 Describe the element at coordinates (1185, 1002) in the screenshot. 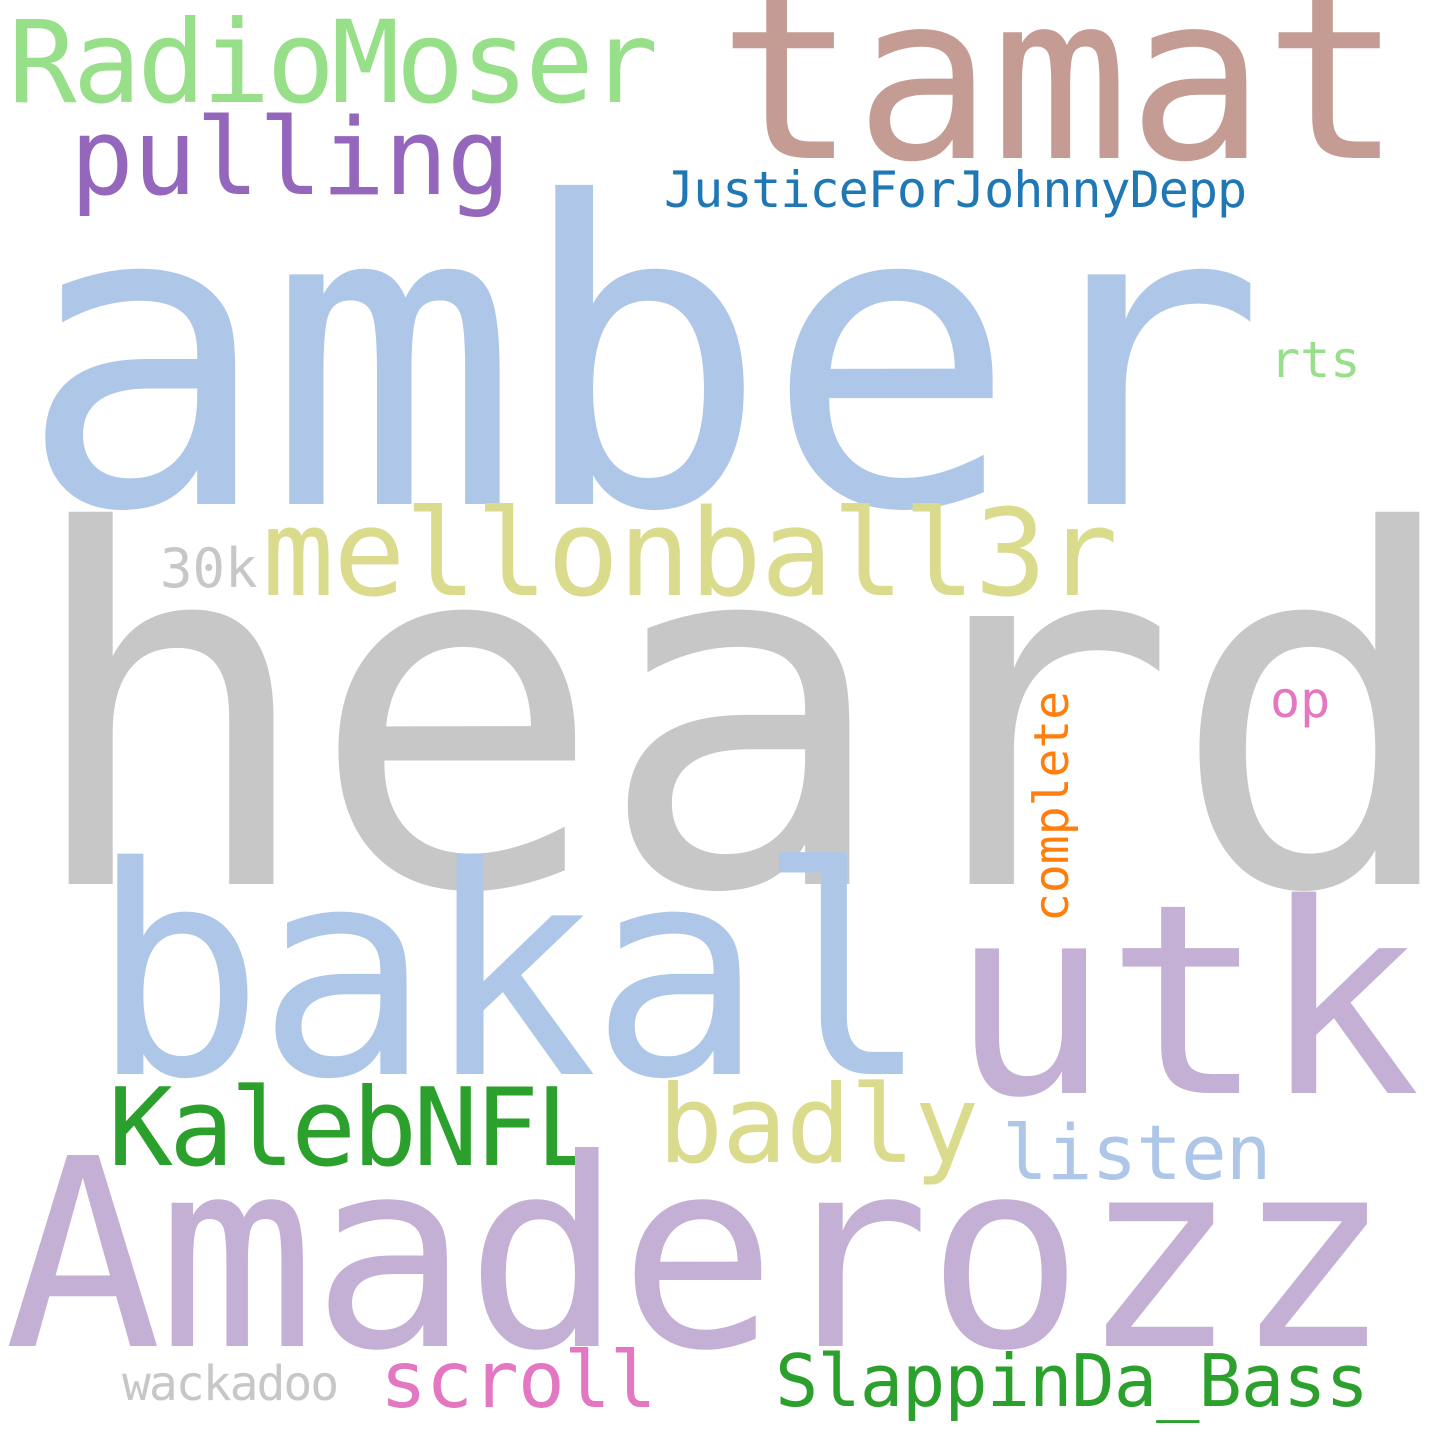

I see `word-utk: utk` at that location.